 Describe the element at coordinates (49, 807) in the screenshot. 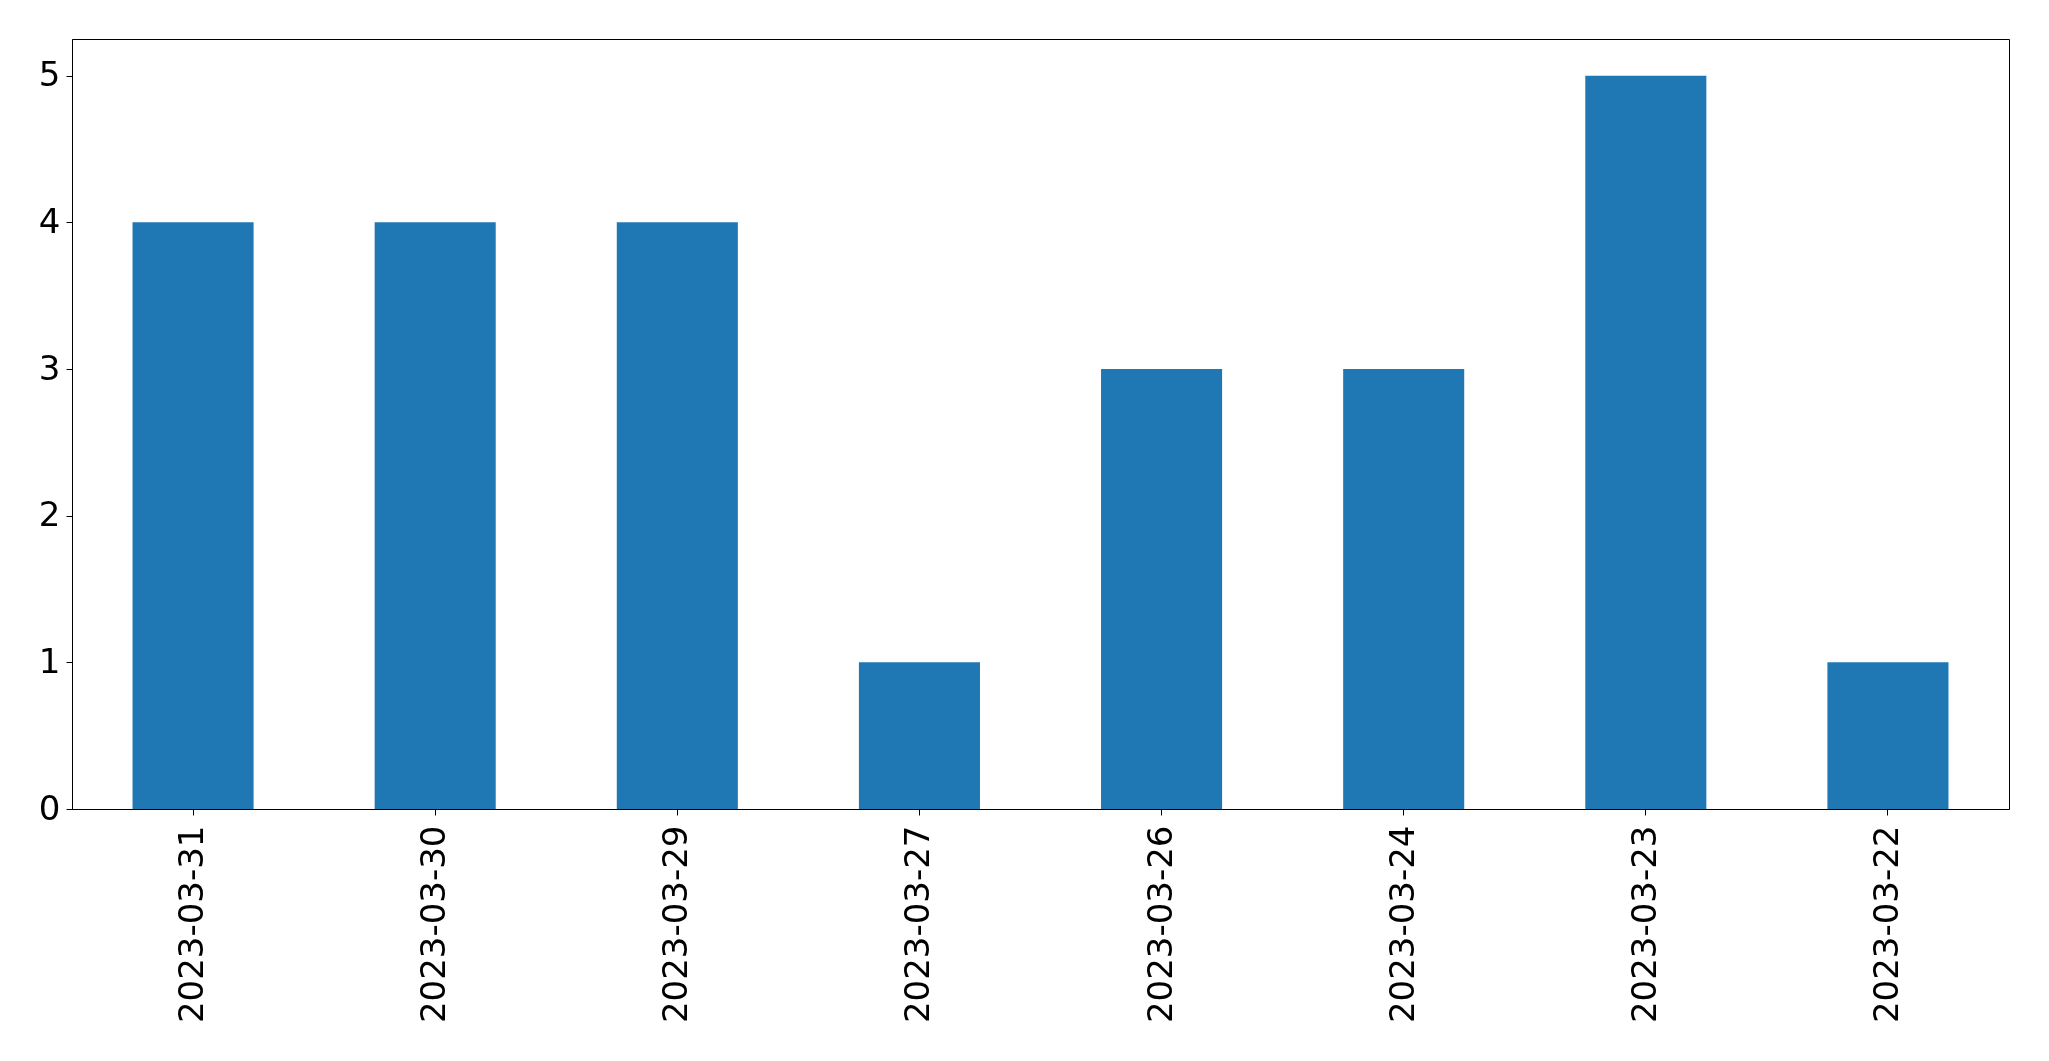

I see `y-tick-label: 0` at that location.